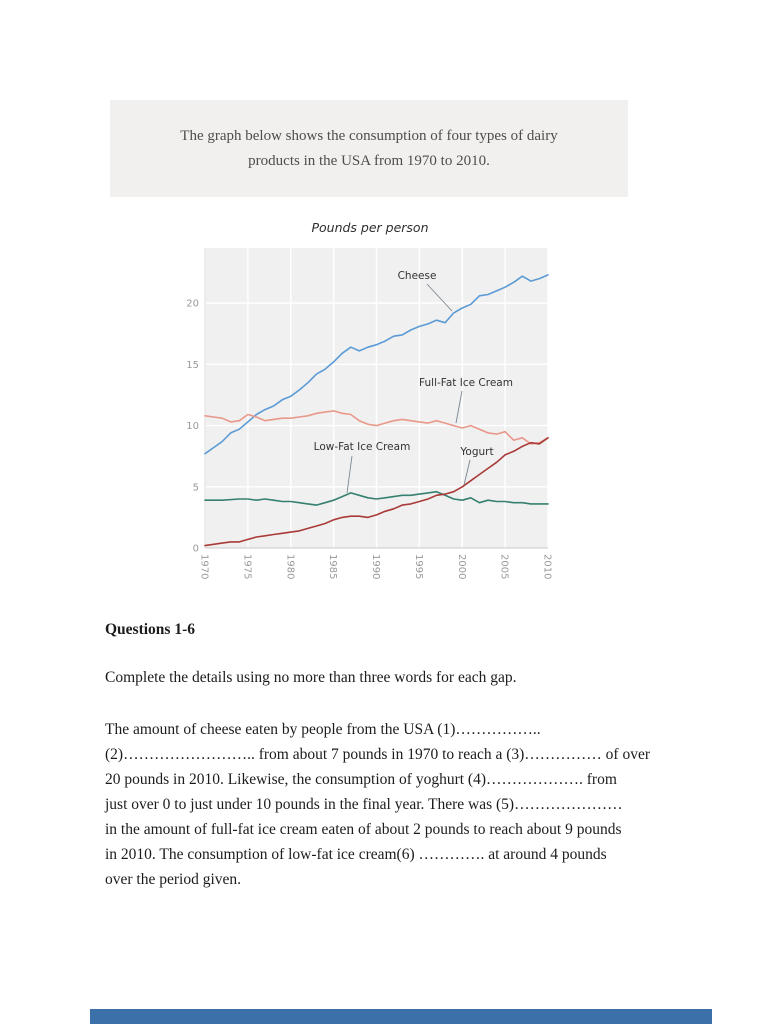  What do you see at coordinates (418, 566) in the screenshot?
I see `x-tick-label: 1995` at bounding box center [418, 566].